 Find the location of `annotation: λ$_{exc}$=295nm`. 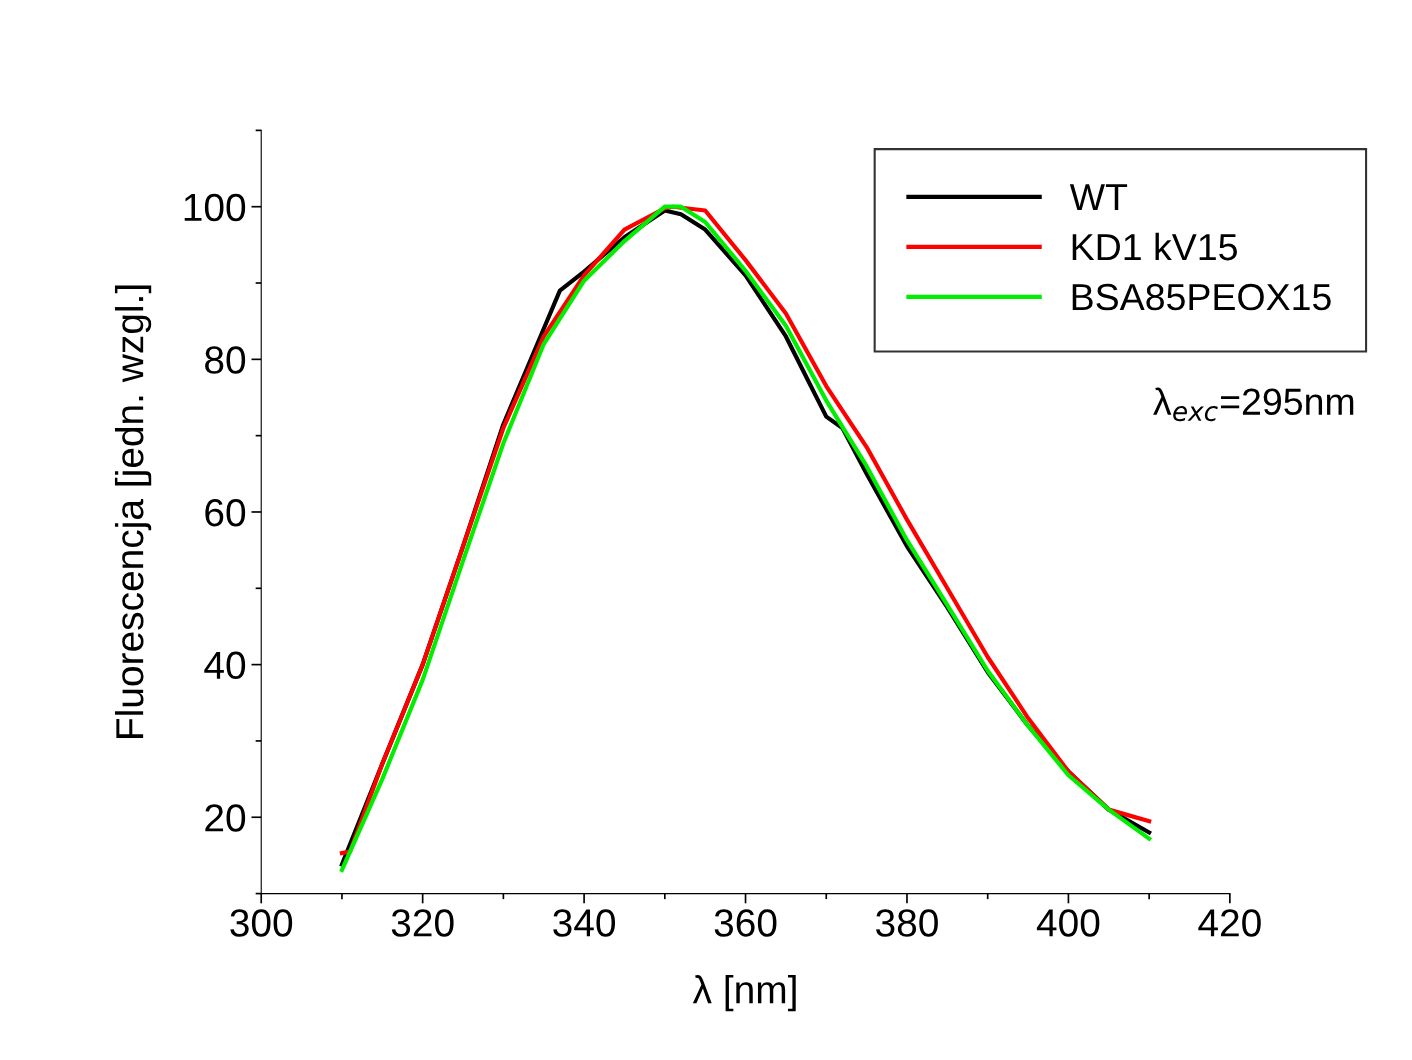

annotation: λ$_{exc}$=295nm is located at coordinates (1253, 404).